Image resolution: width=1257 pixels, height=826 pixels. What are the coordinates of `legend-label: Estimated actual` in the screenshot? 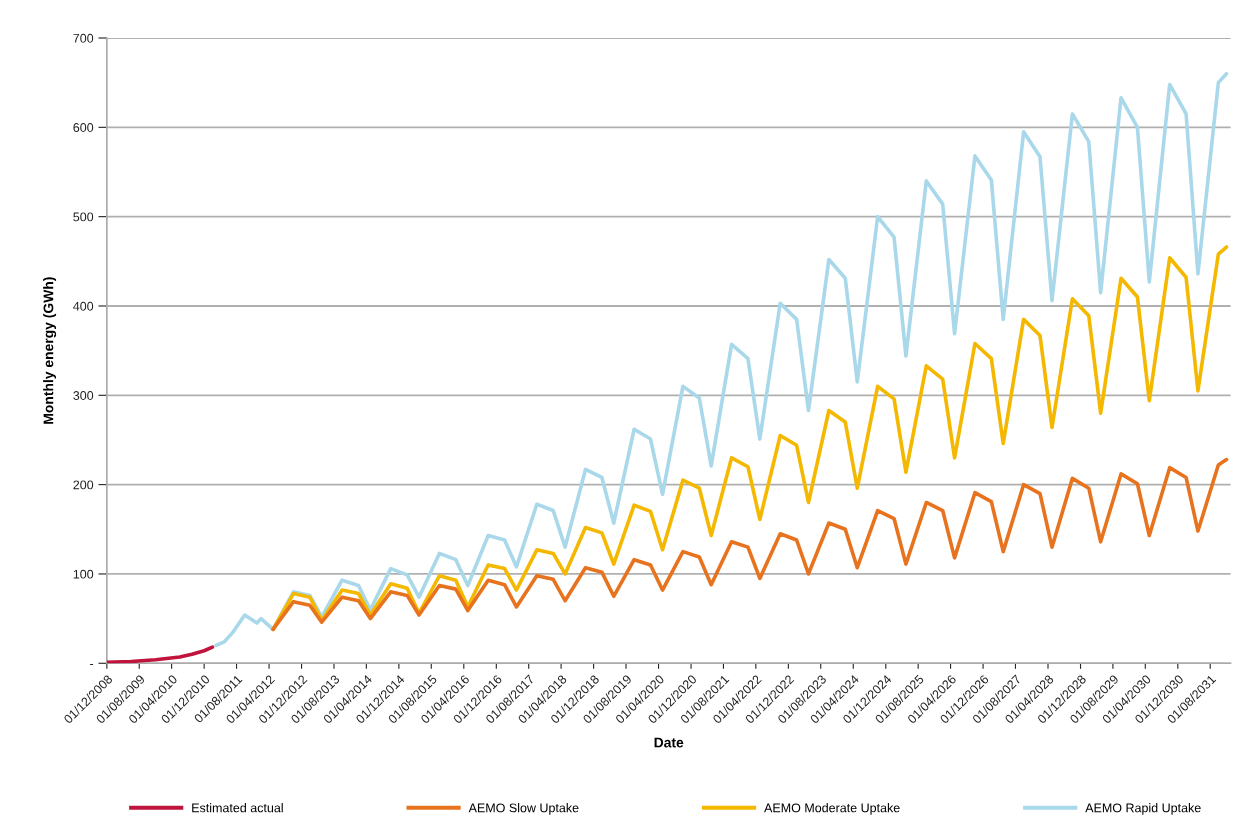 It's located at (237, 808).